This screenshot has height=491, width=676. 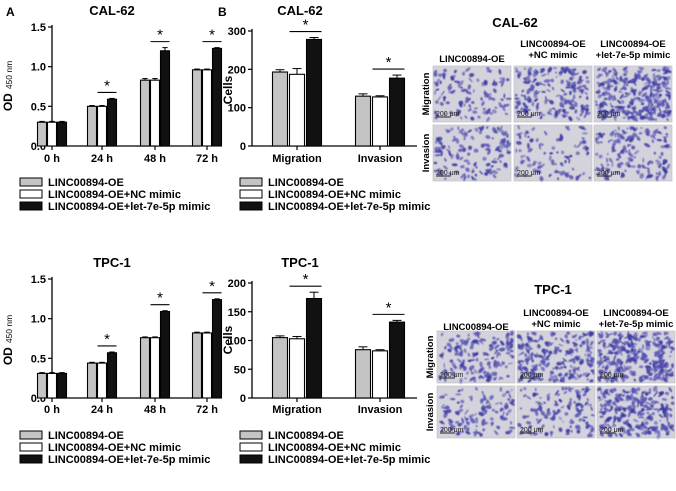 I want to click on micrograph-image: 200 μm, so click(x=476, y=412).